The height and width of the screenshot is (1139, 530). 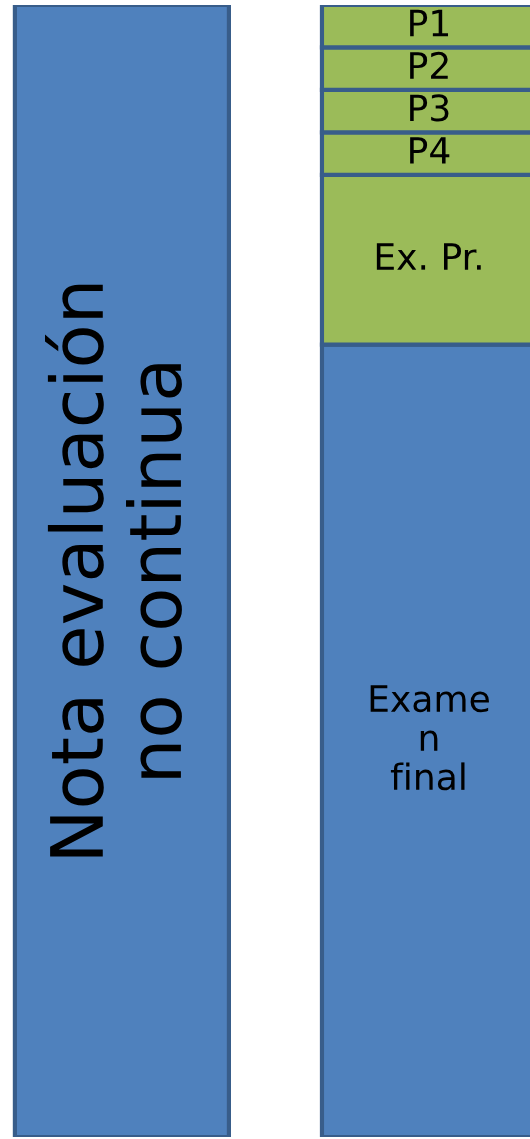 I want to click on series-label: P1, so click(x=429, y=23).